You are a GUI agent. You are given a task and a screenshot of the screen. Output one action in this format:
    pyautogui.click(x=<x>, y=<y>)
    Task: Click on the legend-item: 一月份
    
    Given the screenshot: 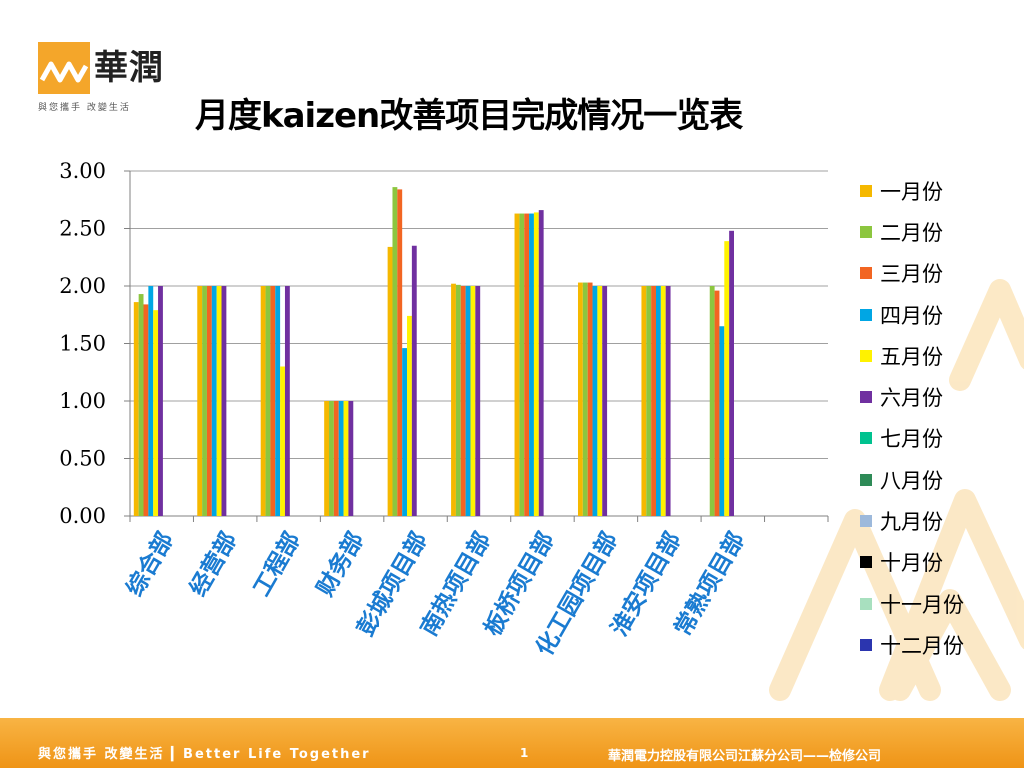 What is the action you would take?
    pyautogui.click(x=940, y=190)
    